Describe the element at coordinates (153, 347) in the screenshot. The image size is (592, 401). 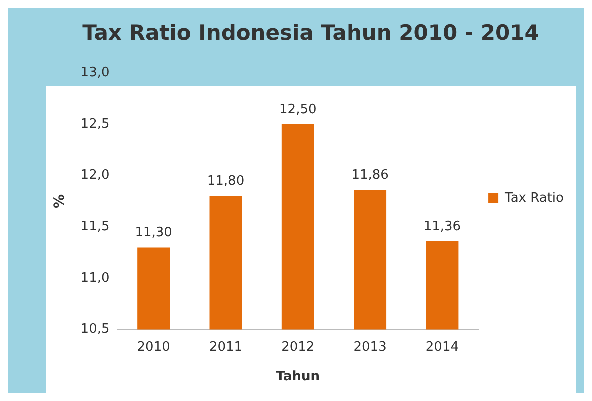
I see `x-tick-label: 2010` at that location.